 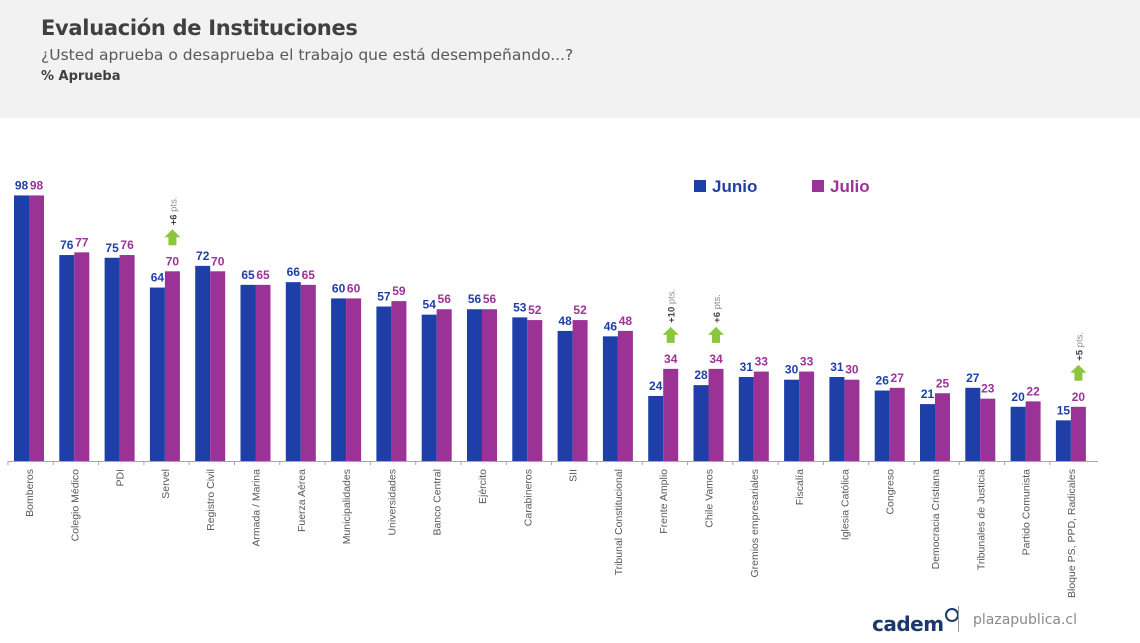 I want to click on category-label: SII, so click(x=574, y=475).